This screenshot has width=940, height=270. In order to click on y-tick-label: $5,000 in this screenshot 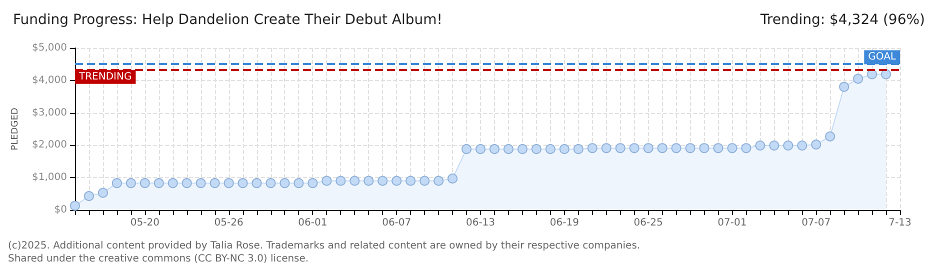, I will do `click(49, 48)`.